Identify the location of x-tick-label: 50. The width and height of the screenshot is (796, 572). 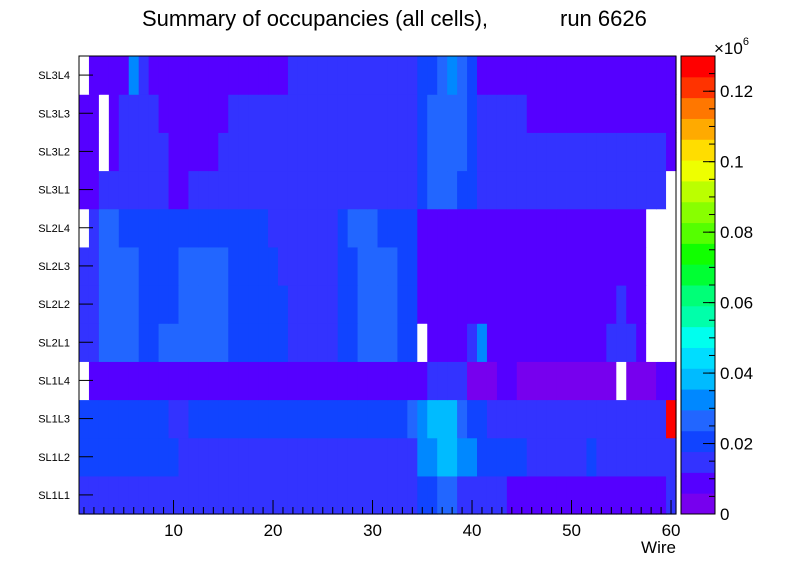
(571, 530).